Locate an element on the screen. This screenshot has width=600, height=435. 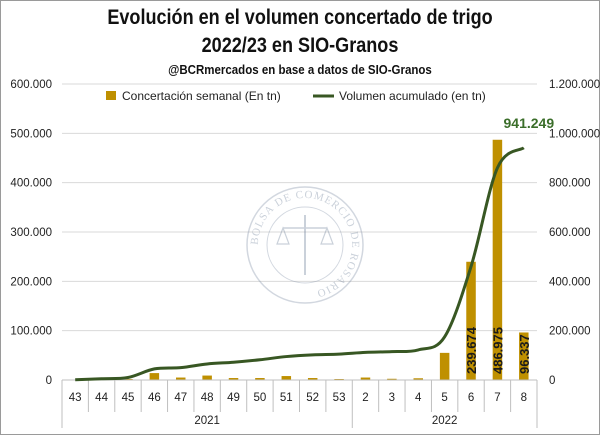
x-tick-label: 3 is located at coordinates (392, 398).